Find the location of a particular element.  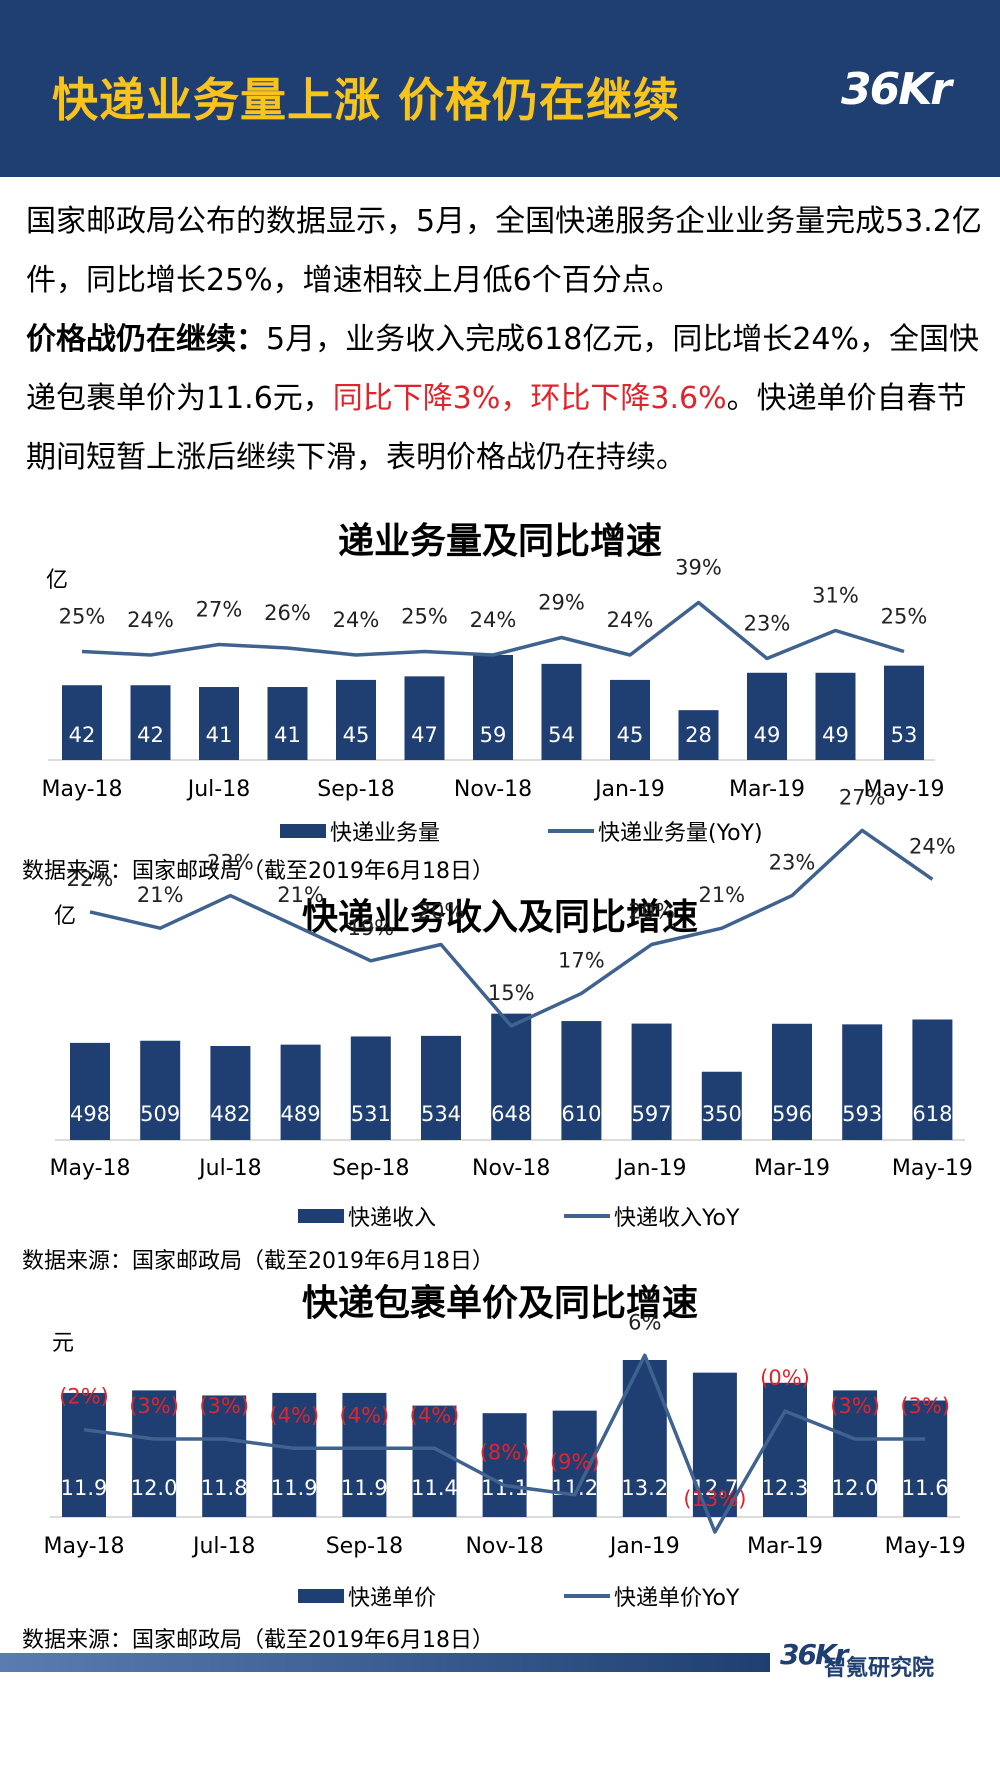

bar-value-label: 648 is located at coordinates (511, 1114).